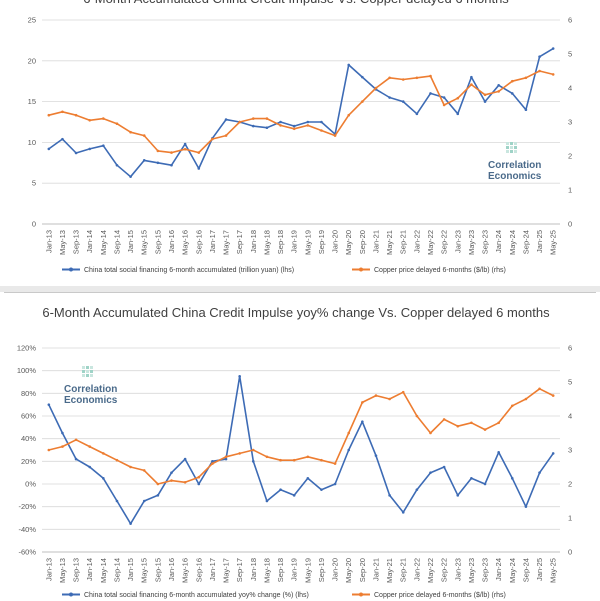  I want to click on bottom-x-tick-label: Sep-23, so click(485, 570).